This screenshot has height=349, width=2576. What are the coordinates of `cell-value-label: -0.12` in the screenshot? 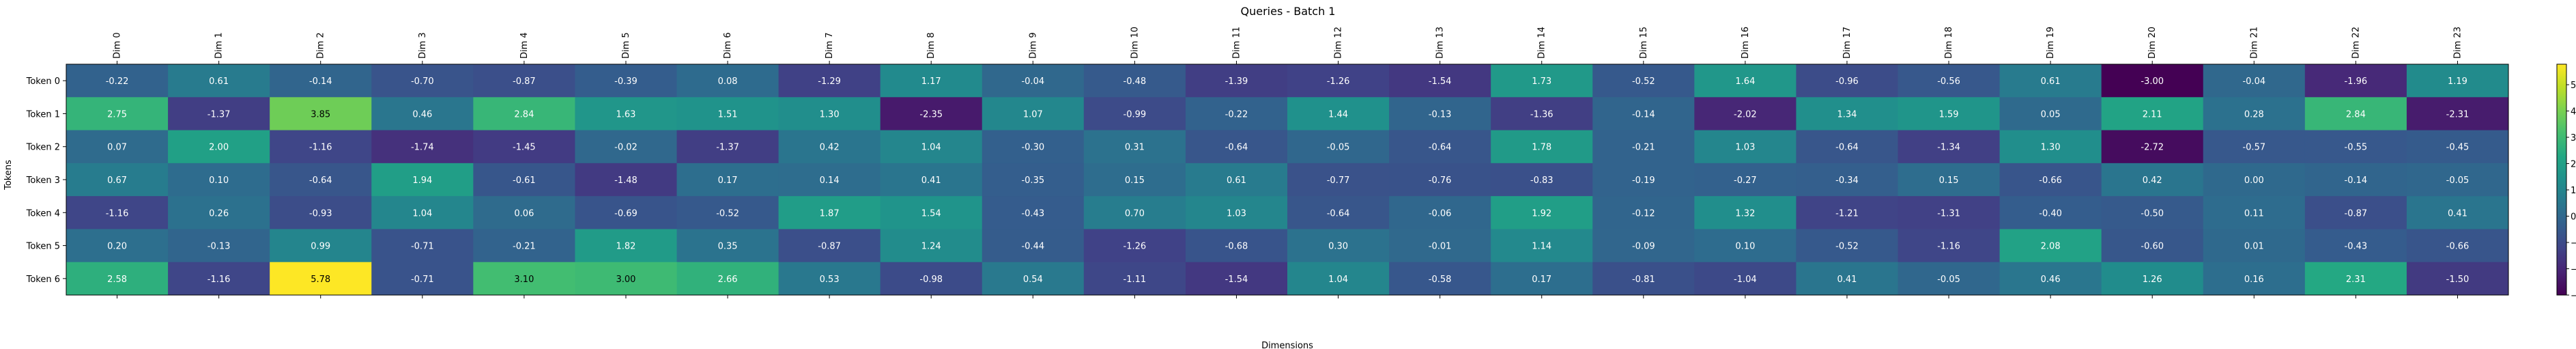 It's located at (1643, 213).